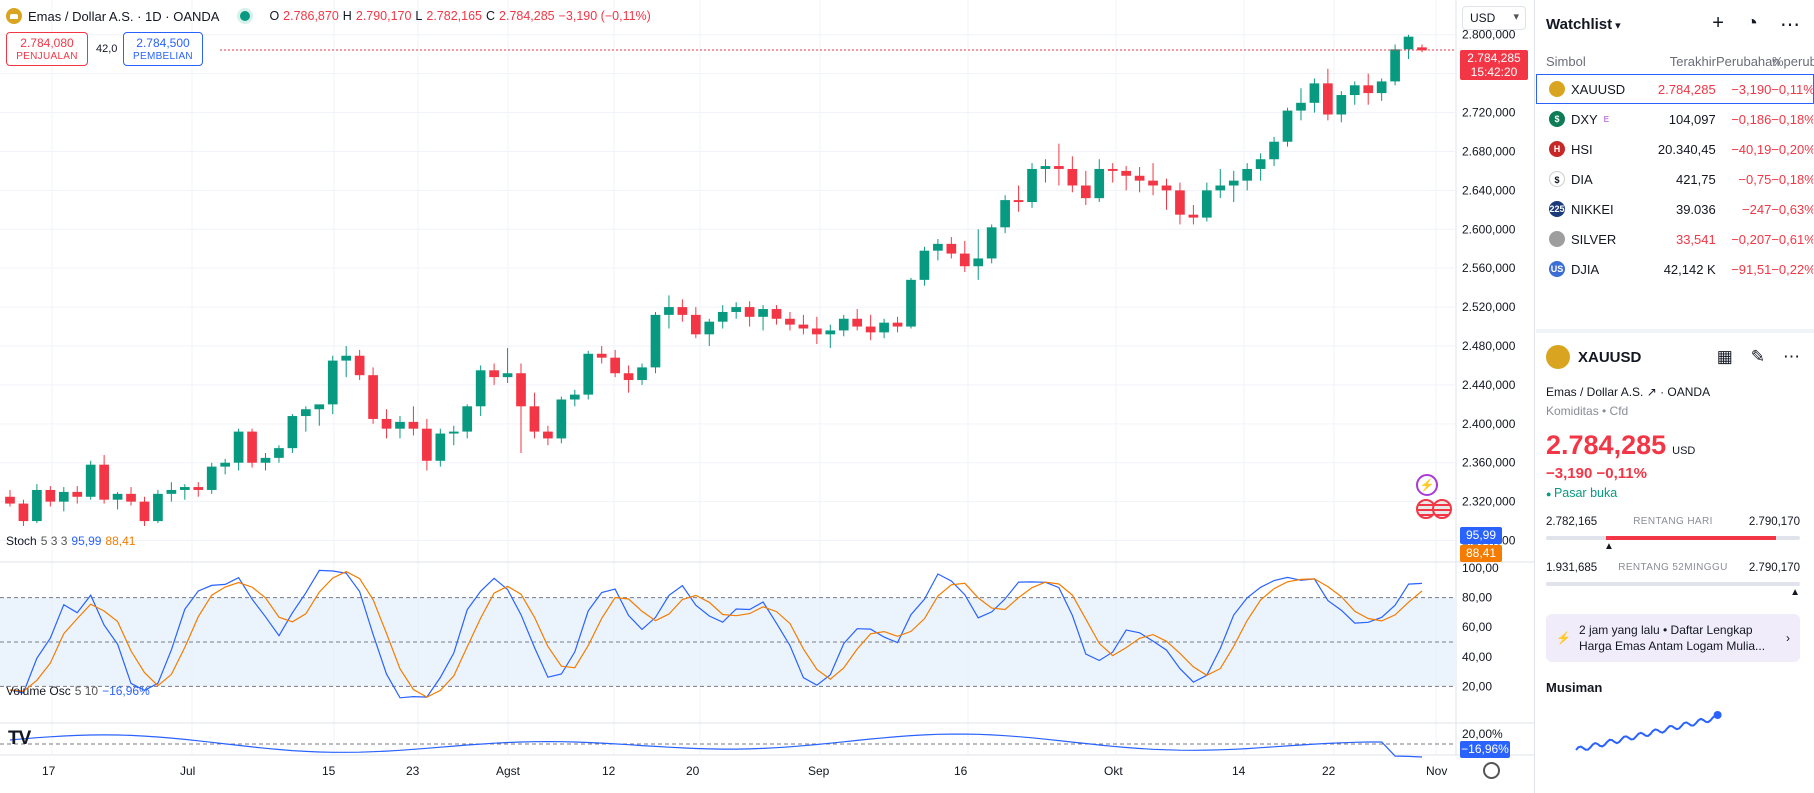  I want to click on row-pct: −0,61%, so click(1792, 239).